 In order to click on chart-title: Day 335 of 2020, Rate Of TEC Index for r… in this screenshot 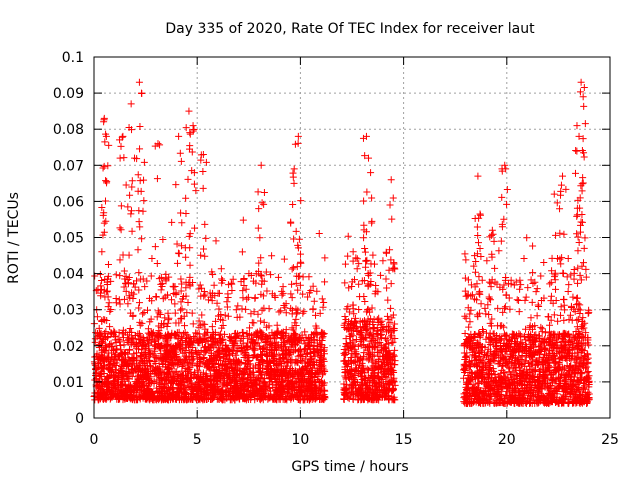, I will do `click(350, 29)`.